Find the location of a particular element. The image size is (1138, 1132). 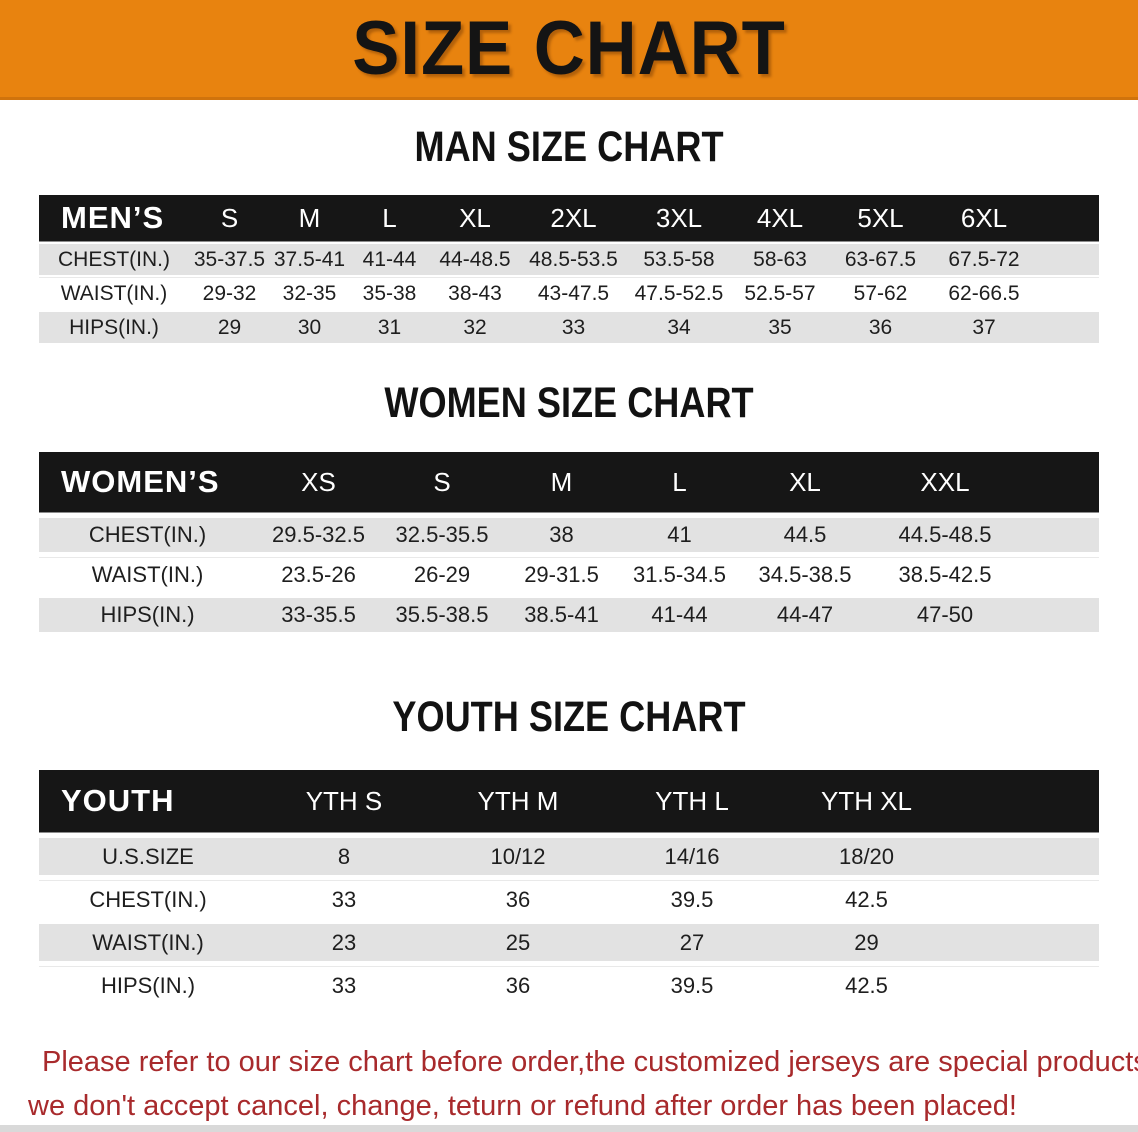

youth-hips-row: HIPS(IN.) 33 36 39.5 42.5 is located at coordinates (569, 985).